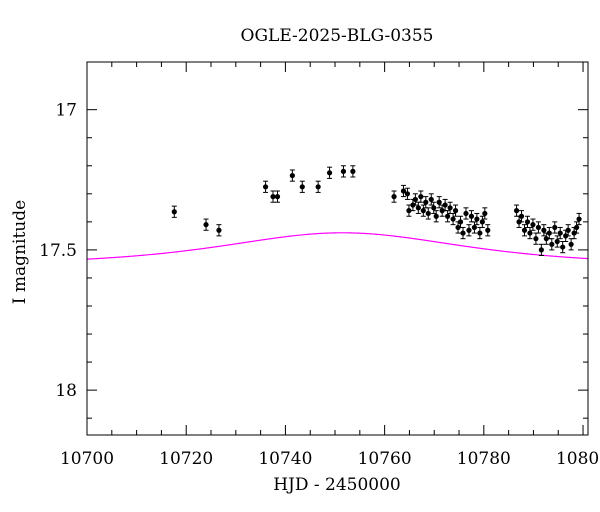 Image resolution: width=600 pixels, height=512 pixels. Describe the element at coordinates (385, 459) in the screenshot. I see `x-tick-label: 10760` at that location.